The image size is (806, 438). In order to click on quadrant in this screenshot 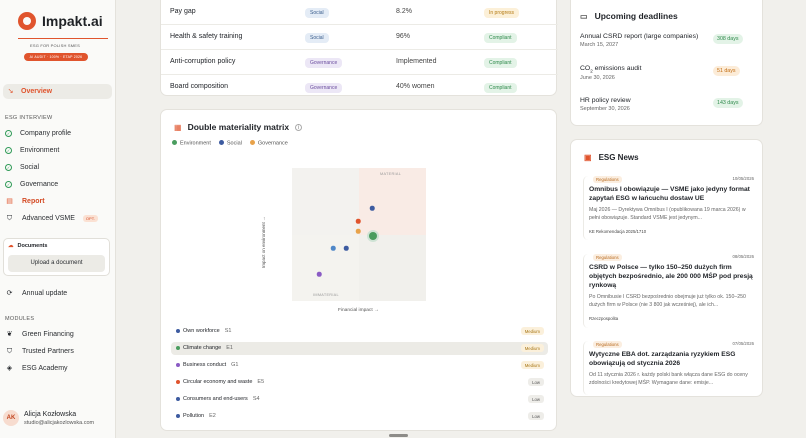, I will do `click(392, 267)`.